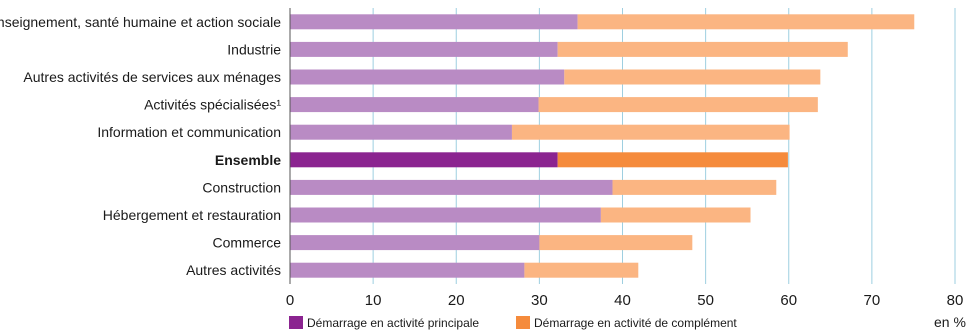 The height and width of the screenshot is (334, 974). What do you see at coordinates (872, 300) in the screenshot?
I see `x-tick-label: 70` at bounding box center [872, 300].